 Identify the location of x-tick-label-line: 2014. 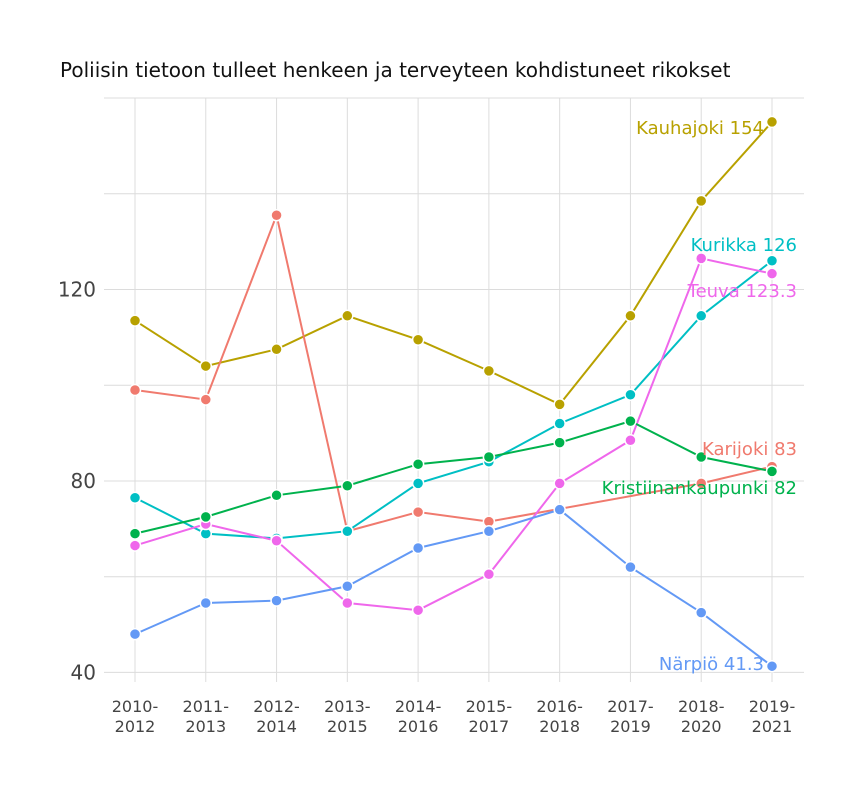
(276, 726).